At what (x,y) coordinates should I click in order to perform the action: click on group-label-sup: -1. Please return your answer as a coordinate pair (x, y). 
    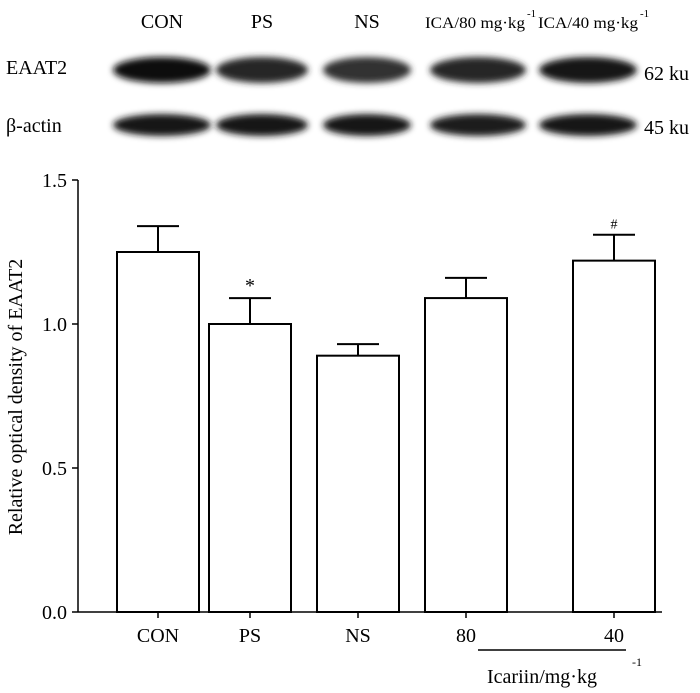
    Looking at the image, I should click on (637, 662).